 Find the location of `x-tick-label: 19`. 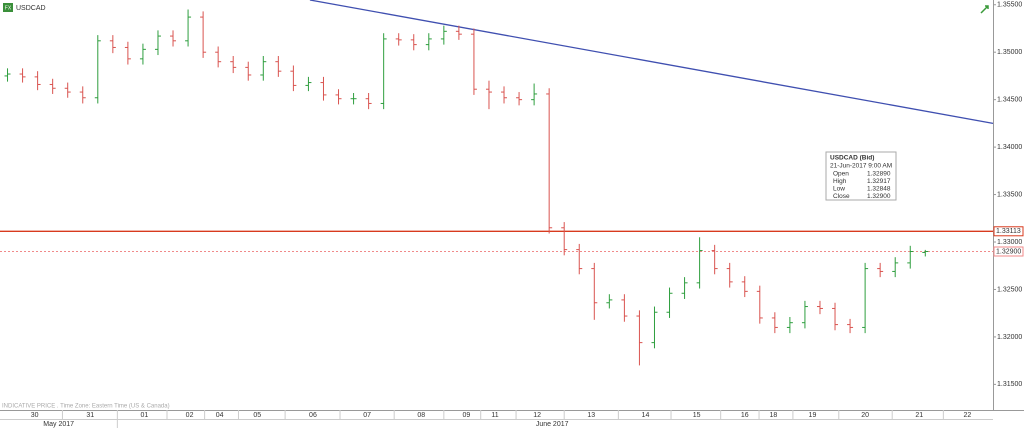

x-tick-label: 19 is located at coordinates (813, 415).